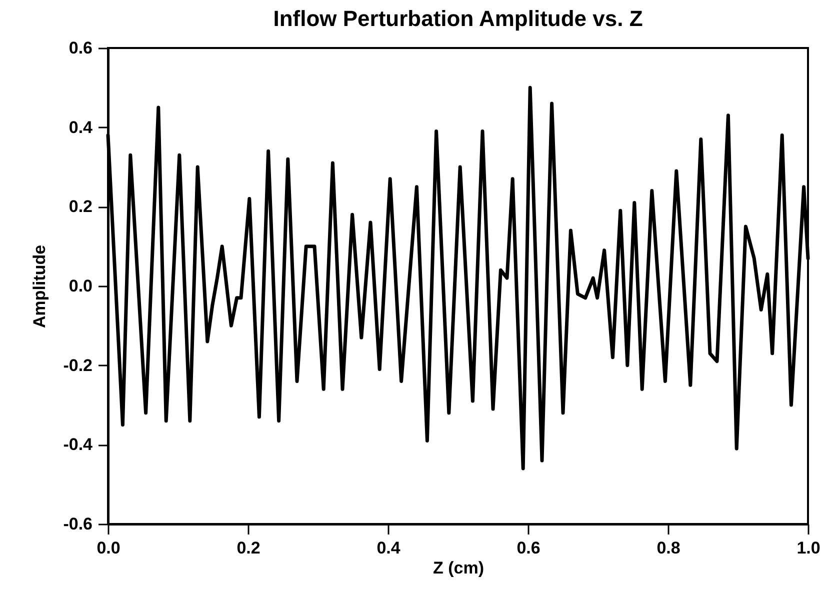 The width and height of the screenshot is (834, 598). What do you see at coordinates (77, 524) in the screenshot?
I see `y-tick-label: -0.6` at bounding box center [77, 524].